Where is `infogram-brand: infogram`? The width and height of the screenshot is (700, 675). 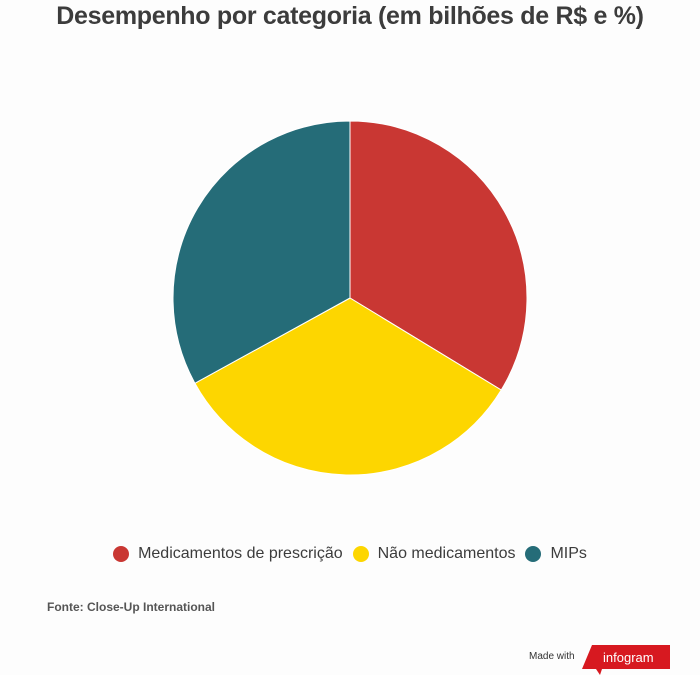
infogram-brand: infogram is located at coordinates (628, 657).